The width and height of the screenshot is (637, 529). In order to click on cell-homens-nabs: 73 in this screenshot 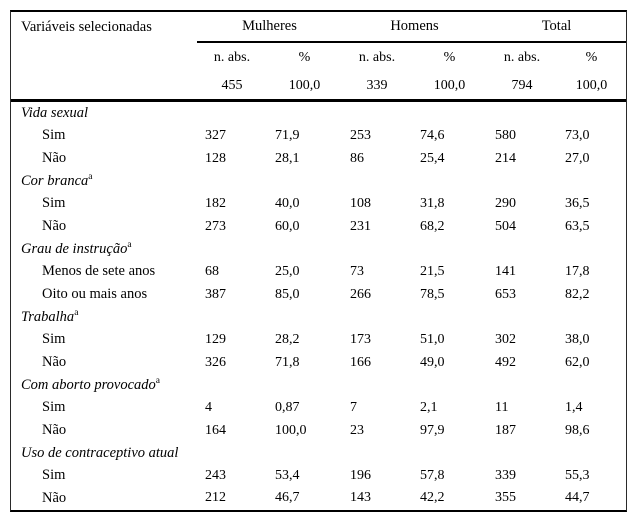, I will do `click(357, 271)`.